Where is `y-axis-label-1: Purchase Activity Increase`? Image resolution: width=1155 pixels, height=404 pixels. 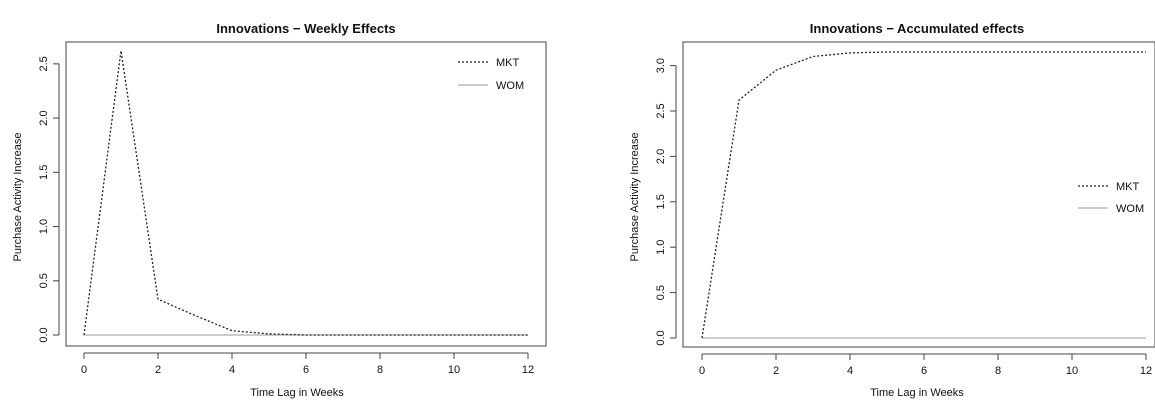
y-axis-label-1: Purchase Activity Increase is located at coordinates (18, 196).